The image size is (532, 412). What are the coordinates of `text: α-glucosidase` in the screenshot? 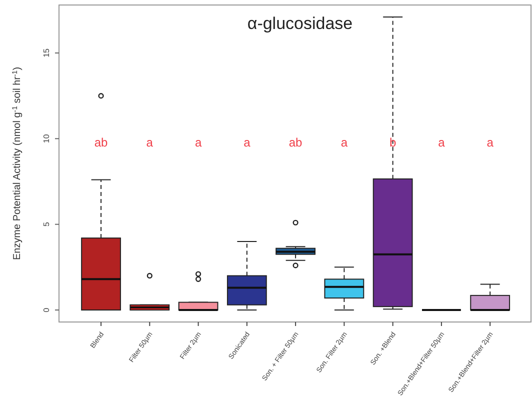 It's located at (300, 23).